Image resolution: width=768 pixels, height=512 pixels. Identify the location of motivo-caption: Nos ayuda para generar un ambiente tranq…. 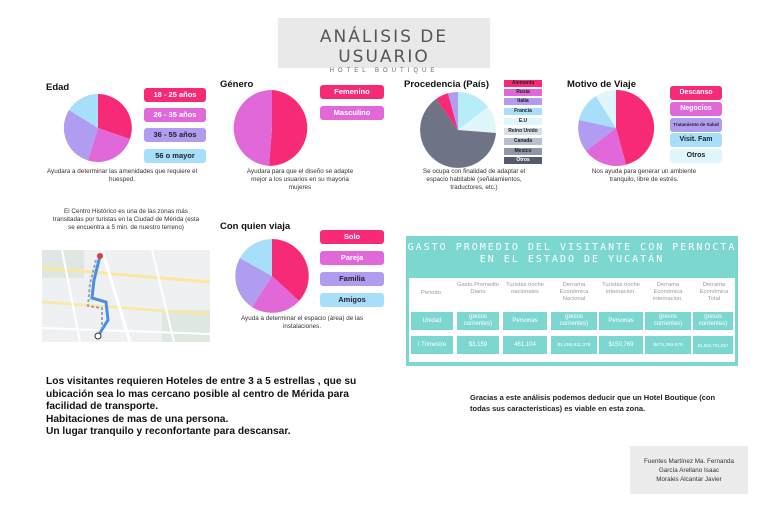
(644, 175).